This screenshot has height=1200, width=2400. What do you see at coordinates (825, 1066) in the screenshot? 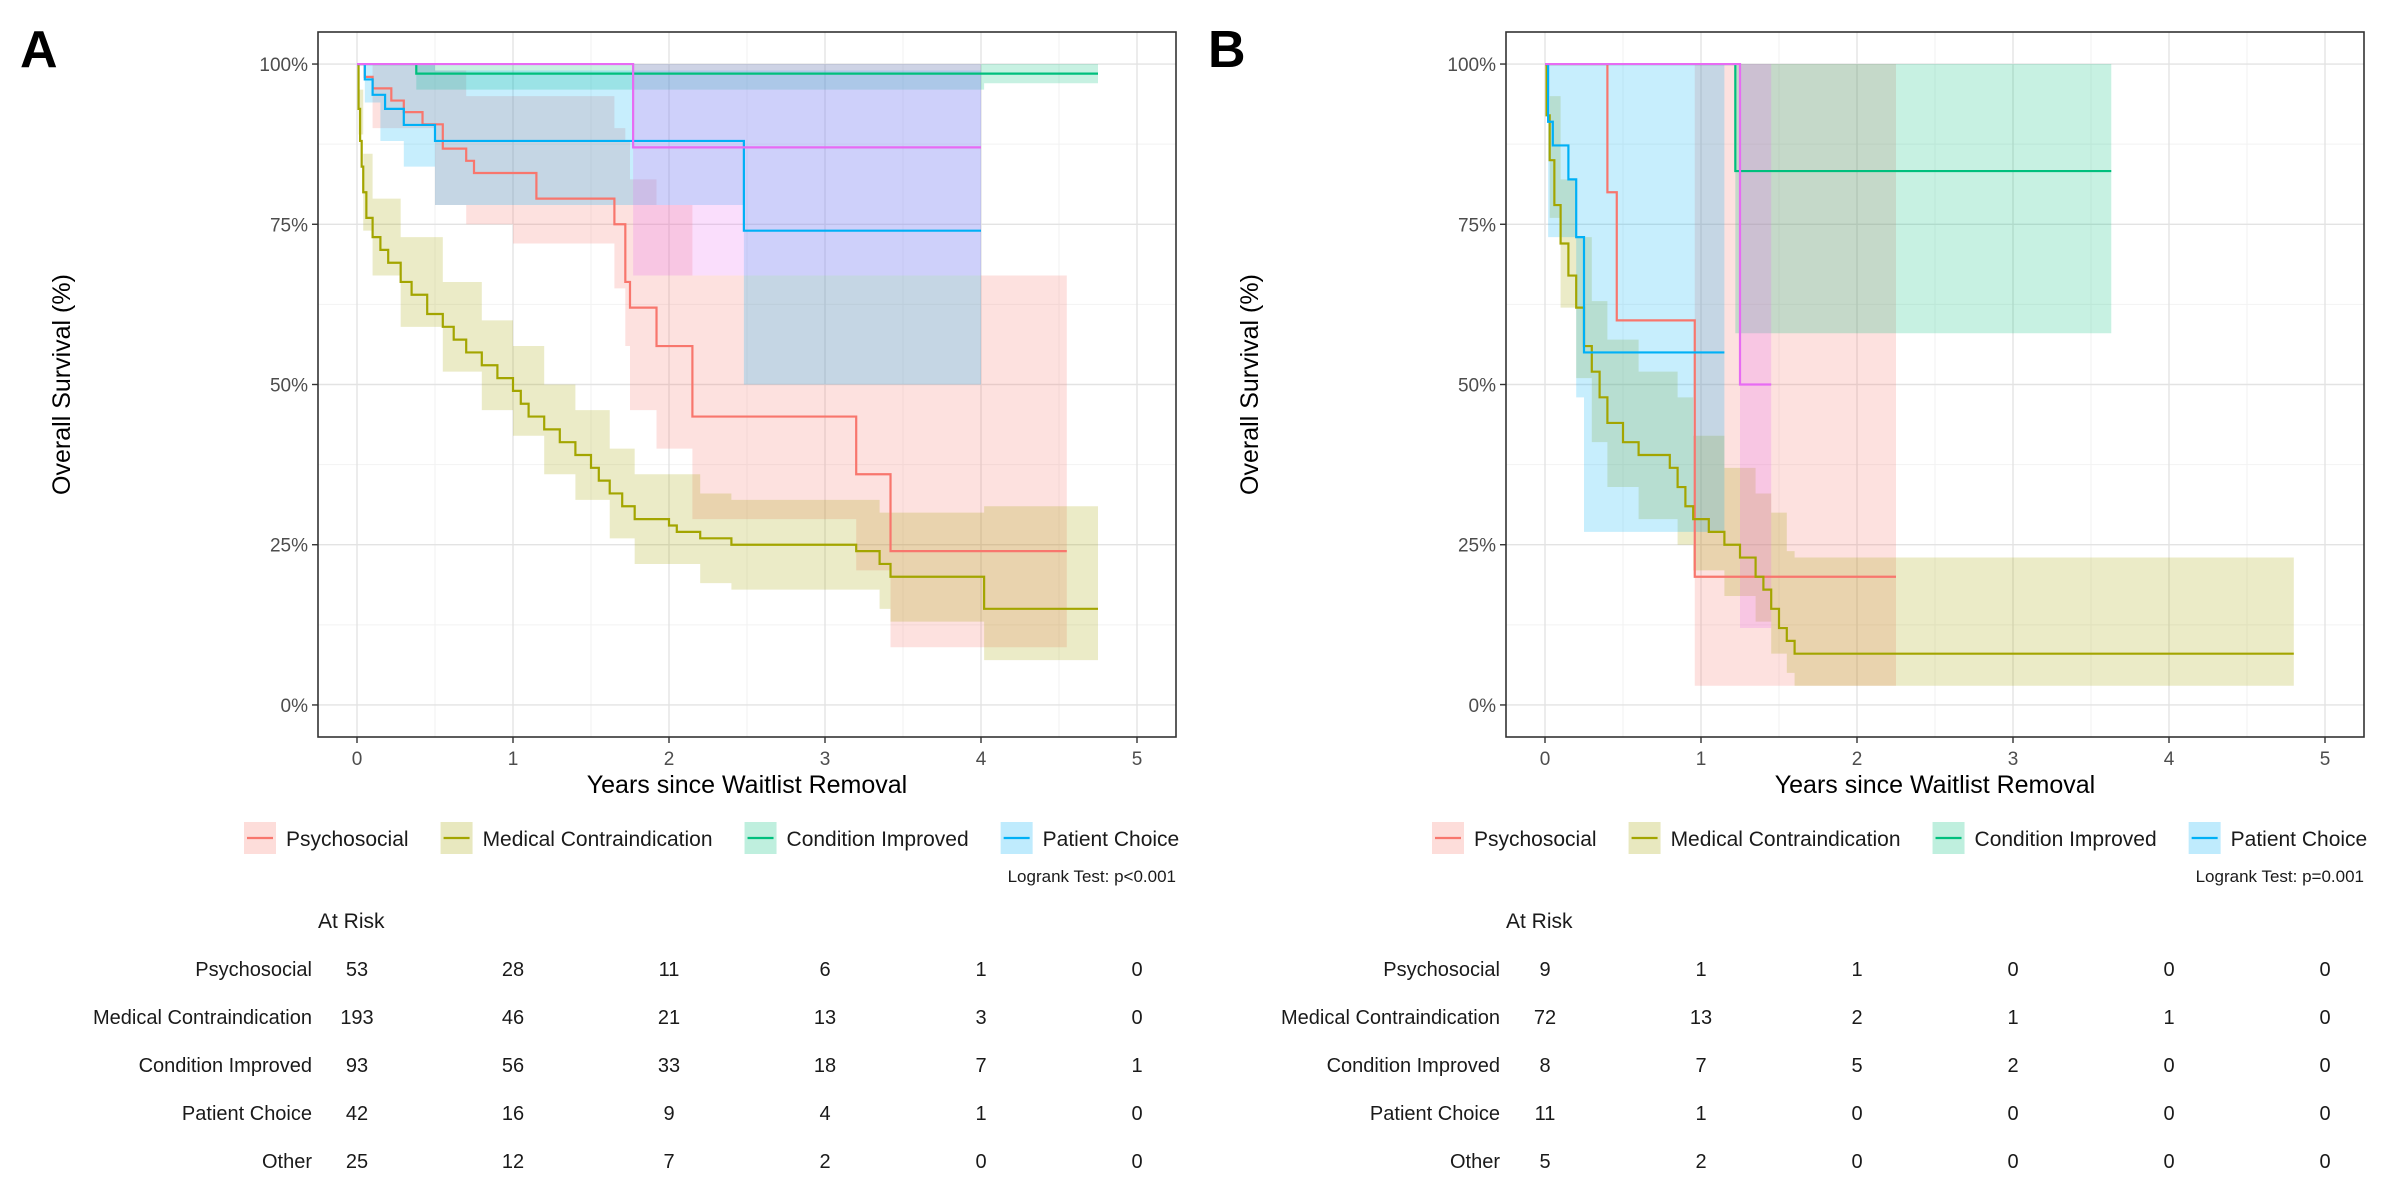
I see `at-risk-value: 18` at bounding box center [825, 1066].